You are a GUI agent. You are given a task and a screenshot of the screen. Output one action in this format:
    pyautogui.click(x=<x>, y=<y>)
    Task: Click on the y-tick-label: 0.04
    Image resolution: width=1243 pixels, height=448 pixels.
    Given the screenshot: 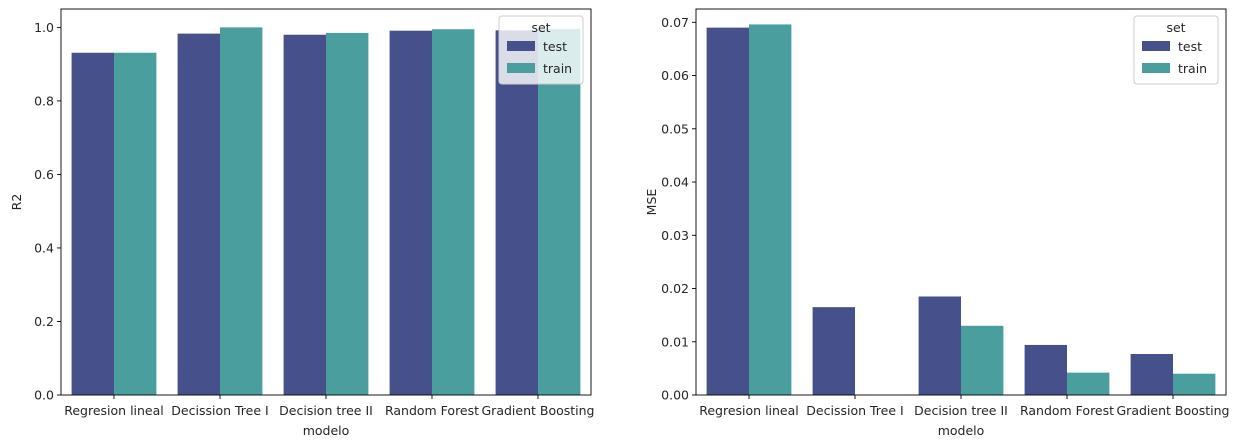 What is the action you would take?
    pyautogui.click(x=675, y=182)
    